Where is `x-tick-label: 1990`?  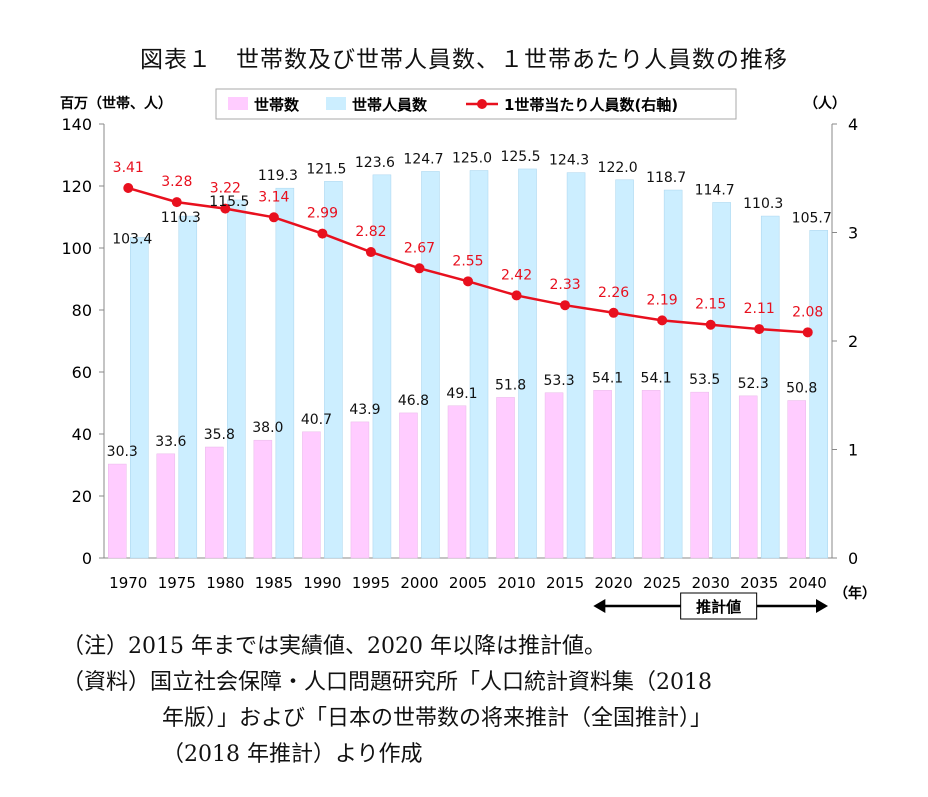 x-tick-label: 1990 is located at coordinates (322, 583).